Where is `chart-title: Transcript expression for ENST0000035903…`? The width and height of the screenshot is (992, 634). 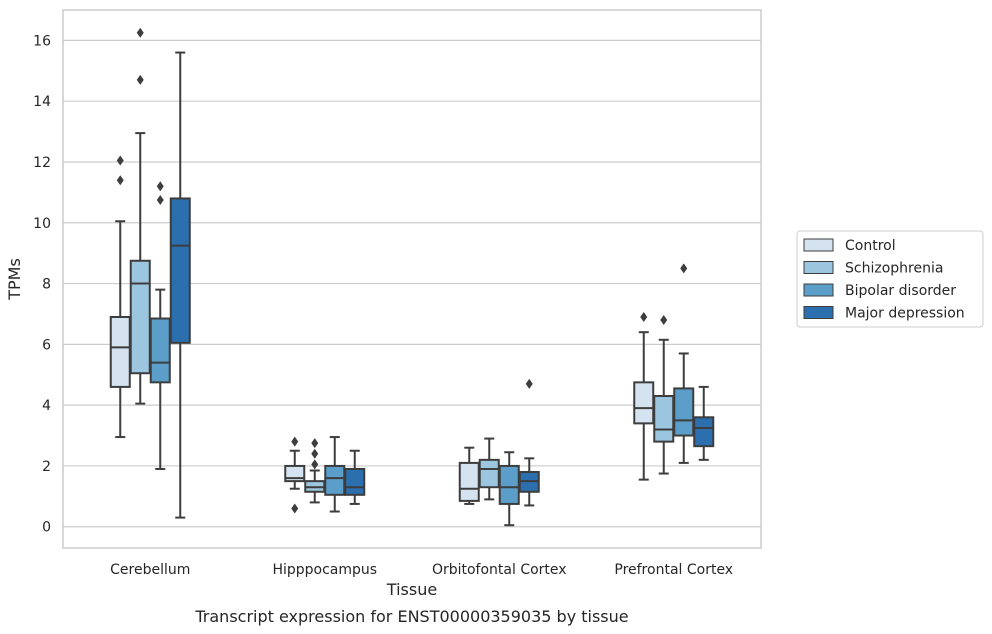 chart-title: Transcript expression for ENST0000035903… is located at coordinates (411, 616).